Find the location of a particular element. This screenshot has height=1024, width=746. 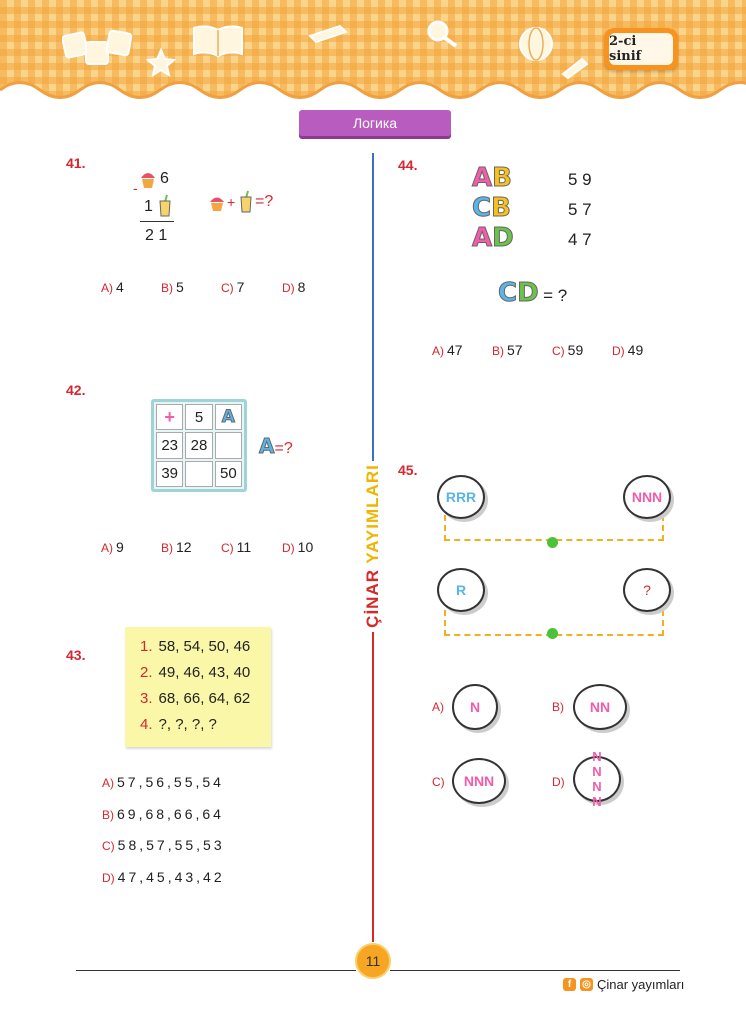

grid-cell: 5 is located at coordinates (199, 417).